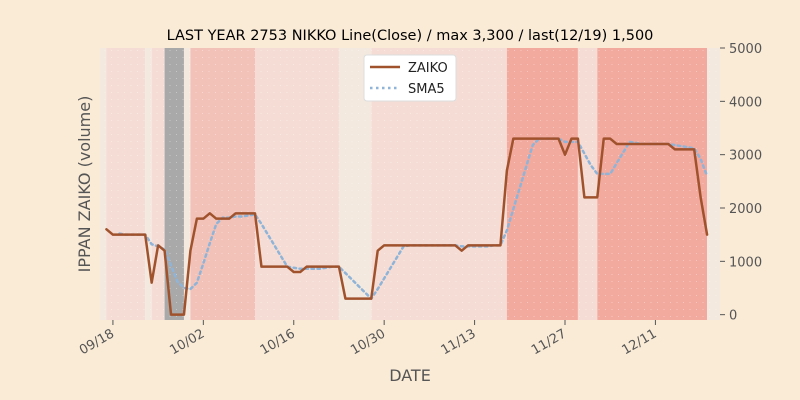  Describe the element at coordinates (84, 184) in the screenshot. I see `y-axis-label: IPPAN ZAIKO (volume)` at that location.